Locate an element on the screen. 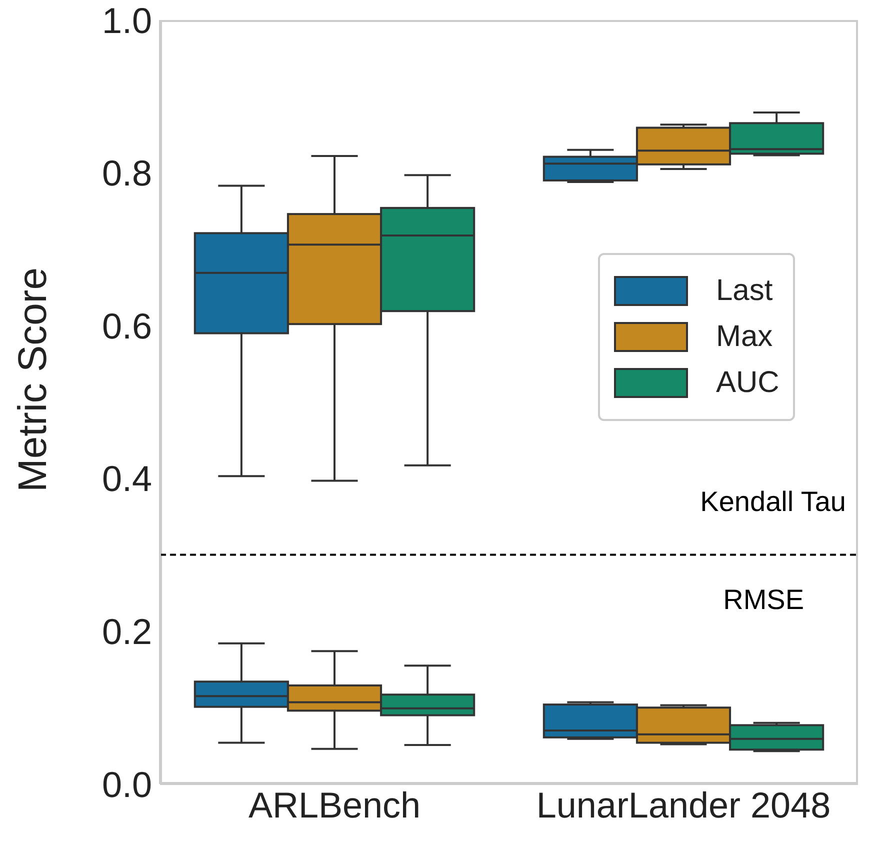  annotation: RMSE is located at coordinates (763, 600).